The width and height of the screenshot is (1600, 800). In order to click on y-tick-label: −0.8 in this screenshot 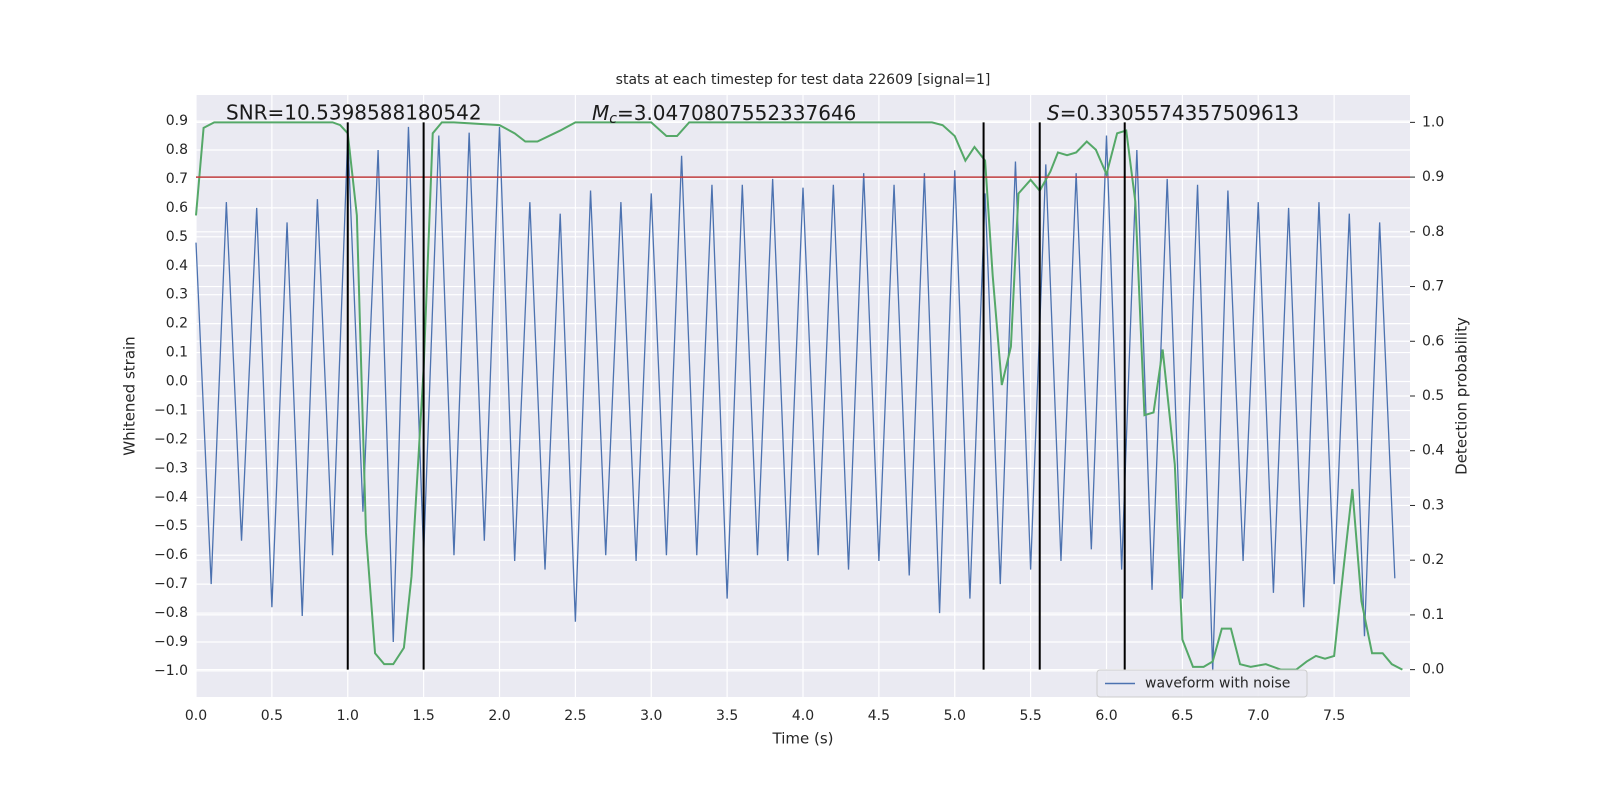, I will do `click(171, 613)`.